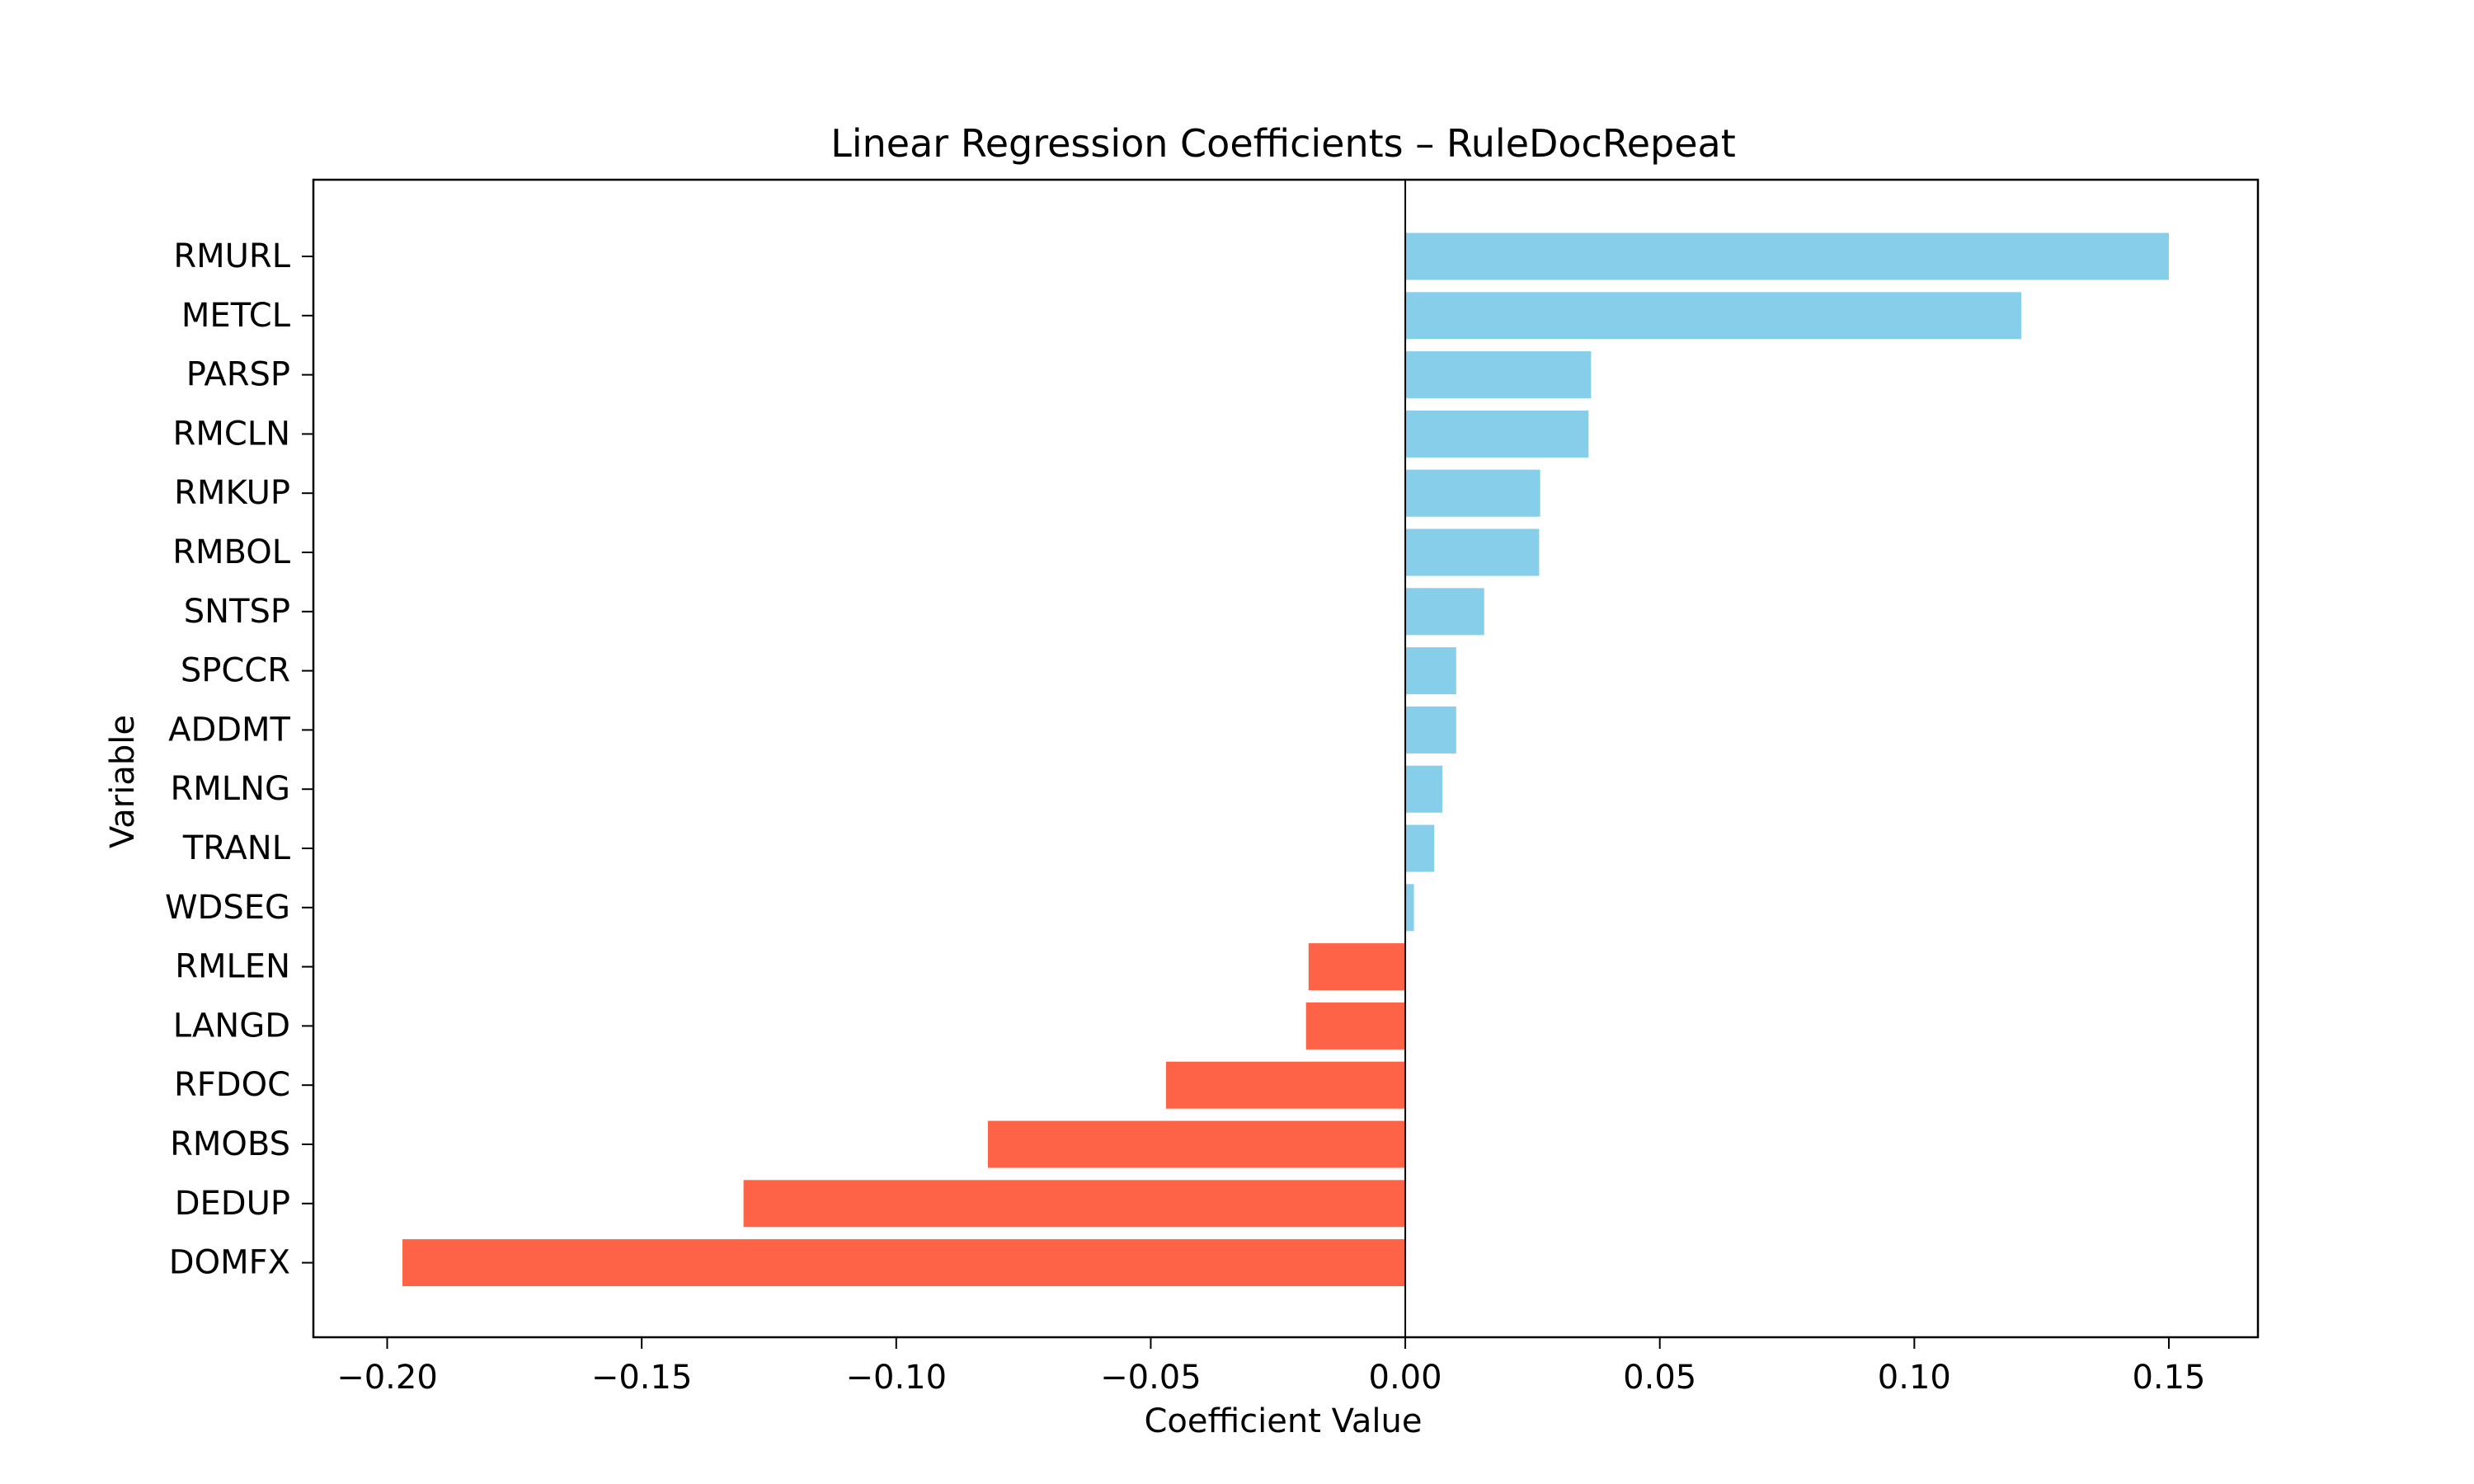 The height and width of the screenshot is (1484, 2474). I want to click on x-tick-label-5: 0.05, so click(1659, 1378).